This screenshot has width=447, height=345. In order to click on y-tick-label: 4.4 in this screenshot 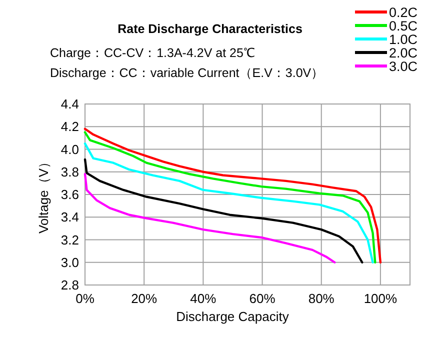, I will do `click(69, 104)`.